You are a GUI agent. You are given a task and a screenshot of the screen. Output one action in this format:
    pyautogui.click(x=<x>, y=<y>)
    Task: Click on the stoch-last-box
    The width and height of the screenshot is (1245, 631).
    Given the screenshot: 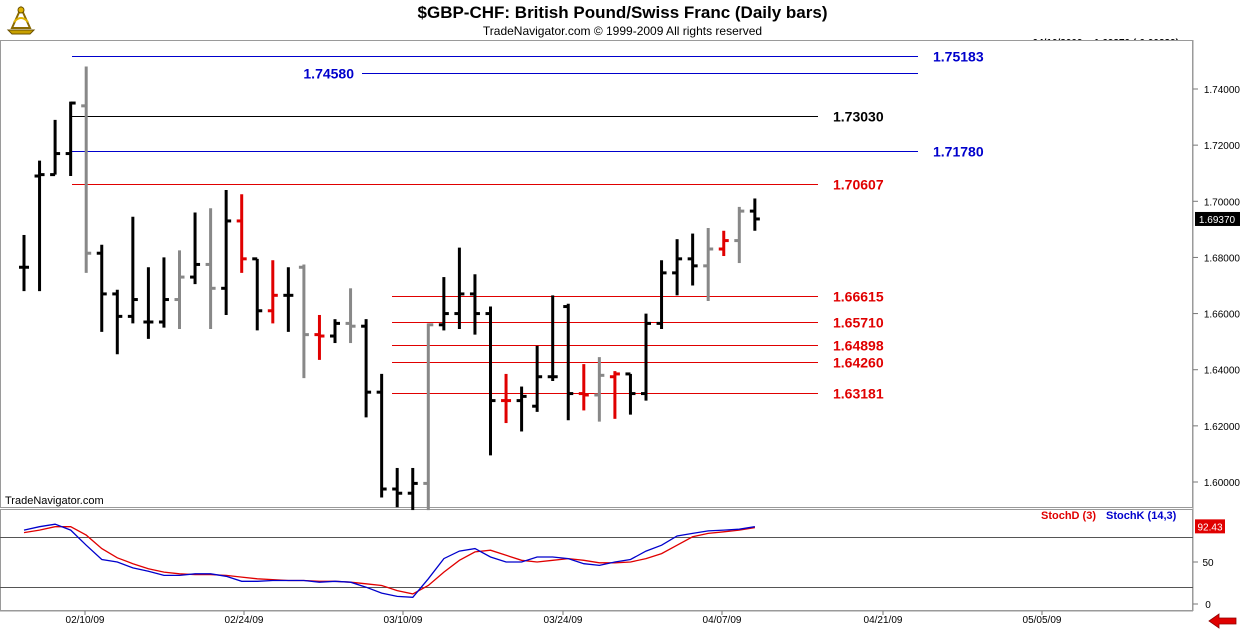 What is the action you would take?
    pyautogui.click(x=1210, y=526)
    